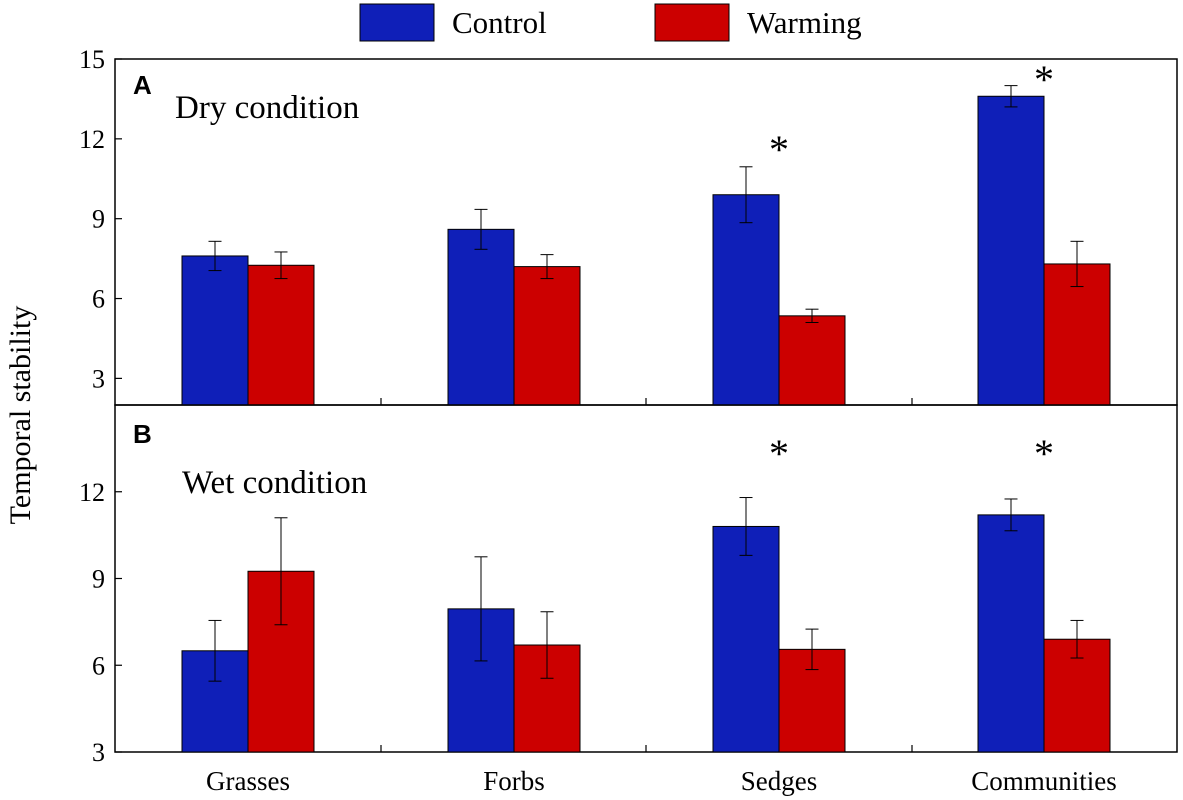 This screenshot has height=800, width=1183. Describe the element at coordinates (1044, 781) in the screenshot. I see `x-tick-label: Communities` at that location.